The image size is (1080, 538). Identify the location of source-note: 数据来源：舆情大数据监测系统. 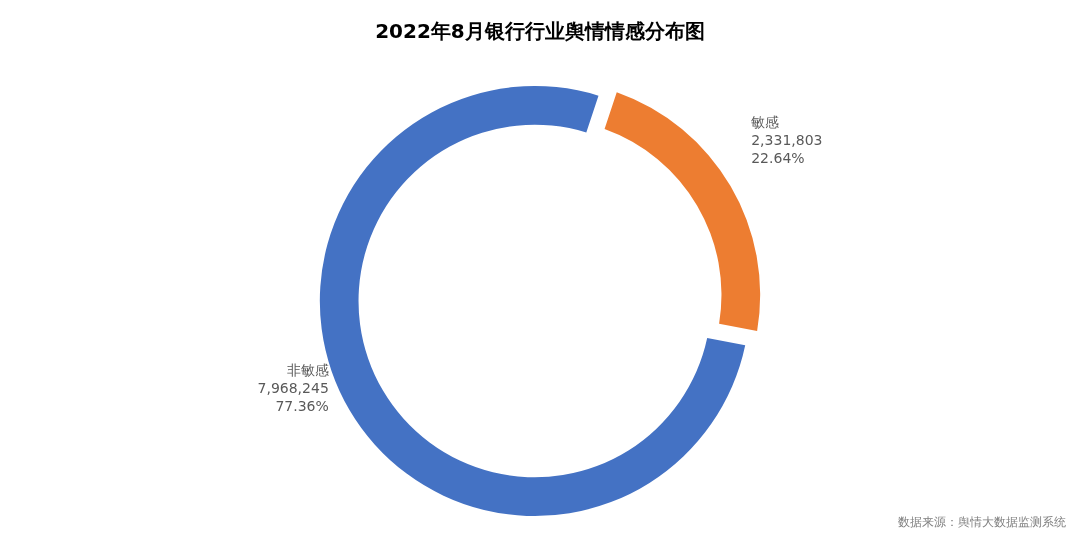
(982, 522).